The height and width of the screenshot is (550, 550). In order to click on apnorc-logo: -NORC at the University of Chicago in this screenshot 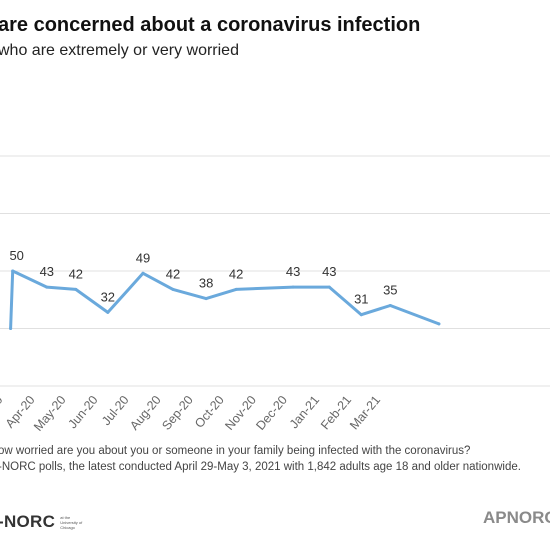, I will do `click(43, 522)`.